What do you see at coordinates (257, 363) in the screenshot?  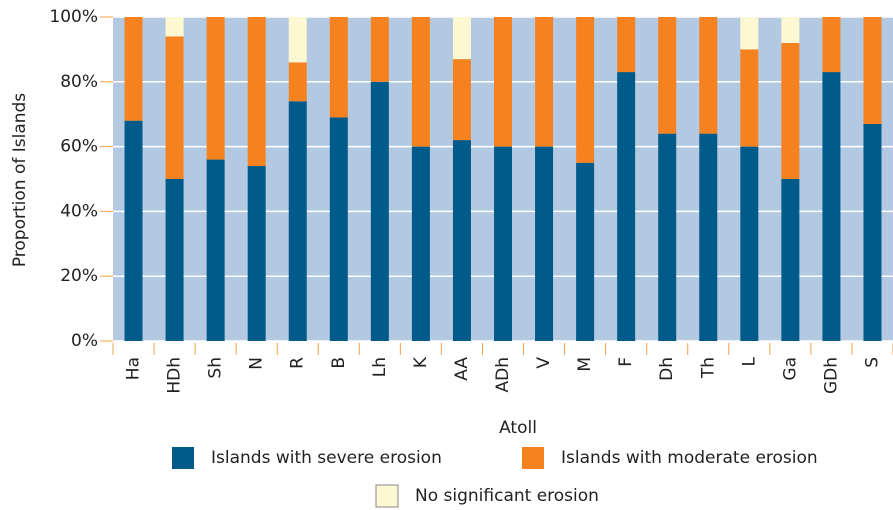 I see `x-tick-label: N` at bounding box center [257, 363].